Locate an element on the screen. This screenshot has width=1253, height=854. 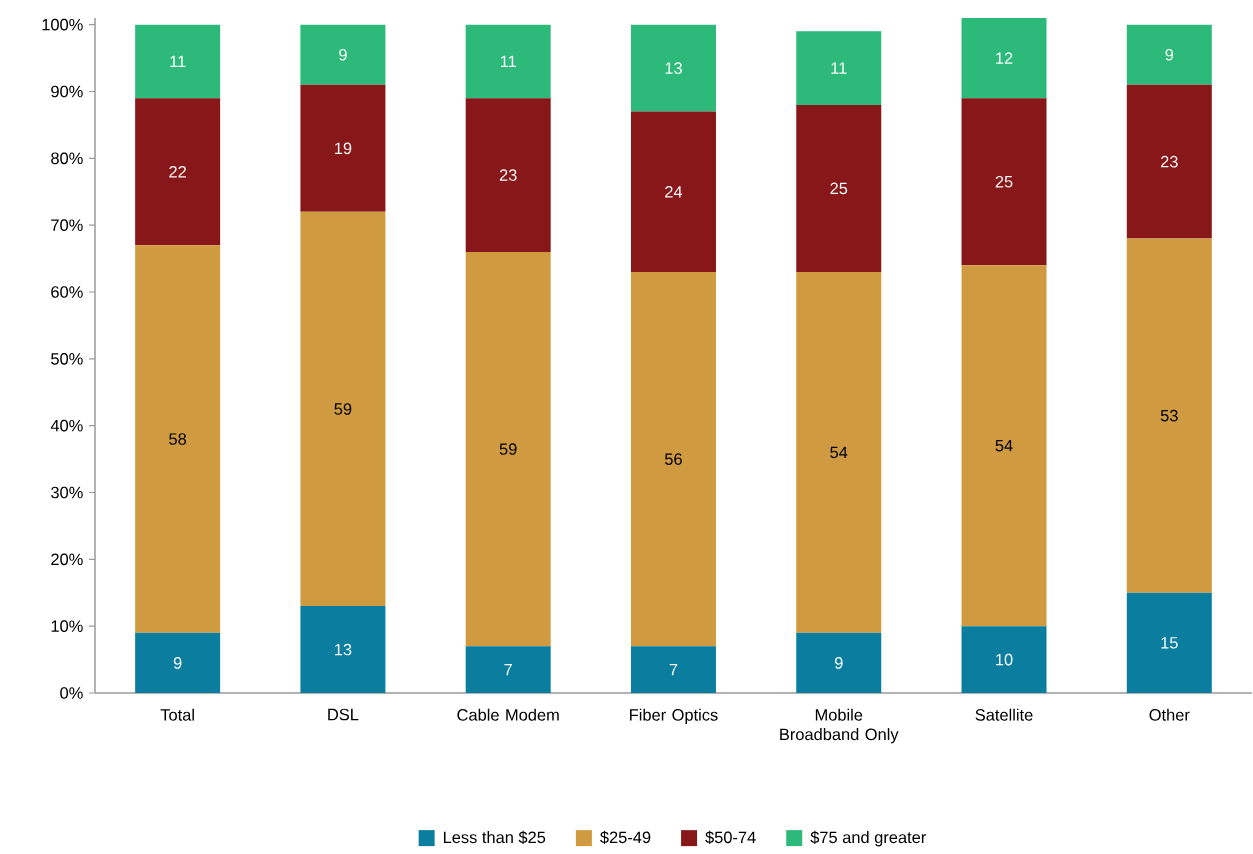
x-tick-label: DSL is located at coordinates (343, 714).